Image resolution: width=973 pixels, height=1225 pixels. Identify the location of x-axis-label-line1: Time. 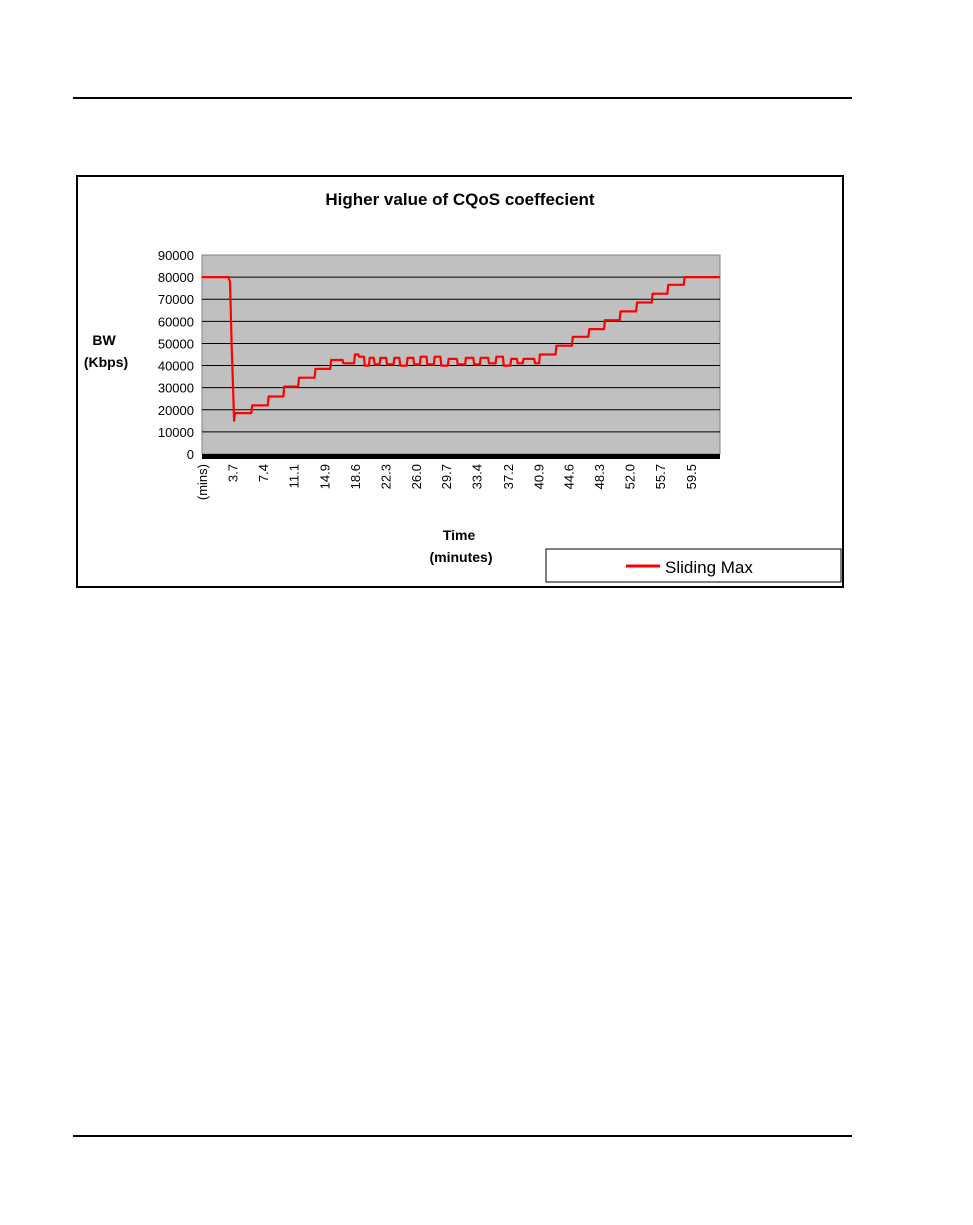
(459, 535).